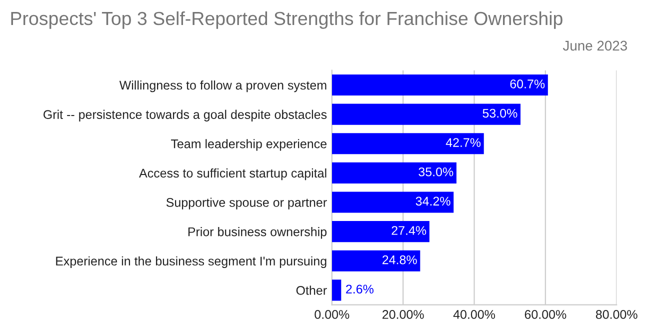  Describe the element at coordinates (311, 290) in the screenshot. I see `y-tick-label: Other` at that location.